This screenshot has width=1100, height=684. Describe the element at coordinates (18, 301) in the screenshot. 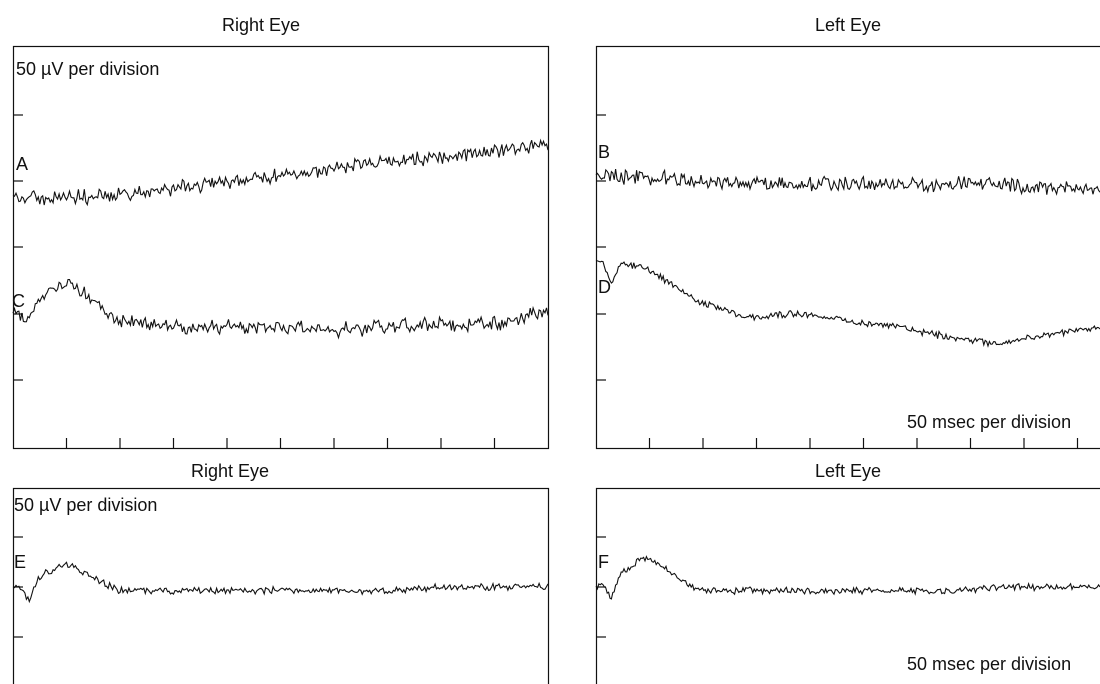

I see `trace-label-c: C` at that location.